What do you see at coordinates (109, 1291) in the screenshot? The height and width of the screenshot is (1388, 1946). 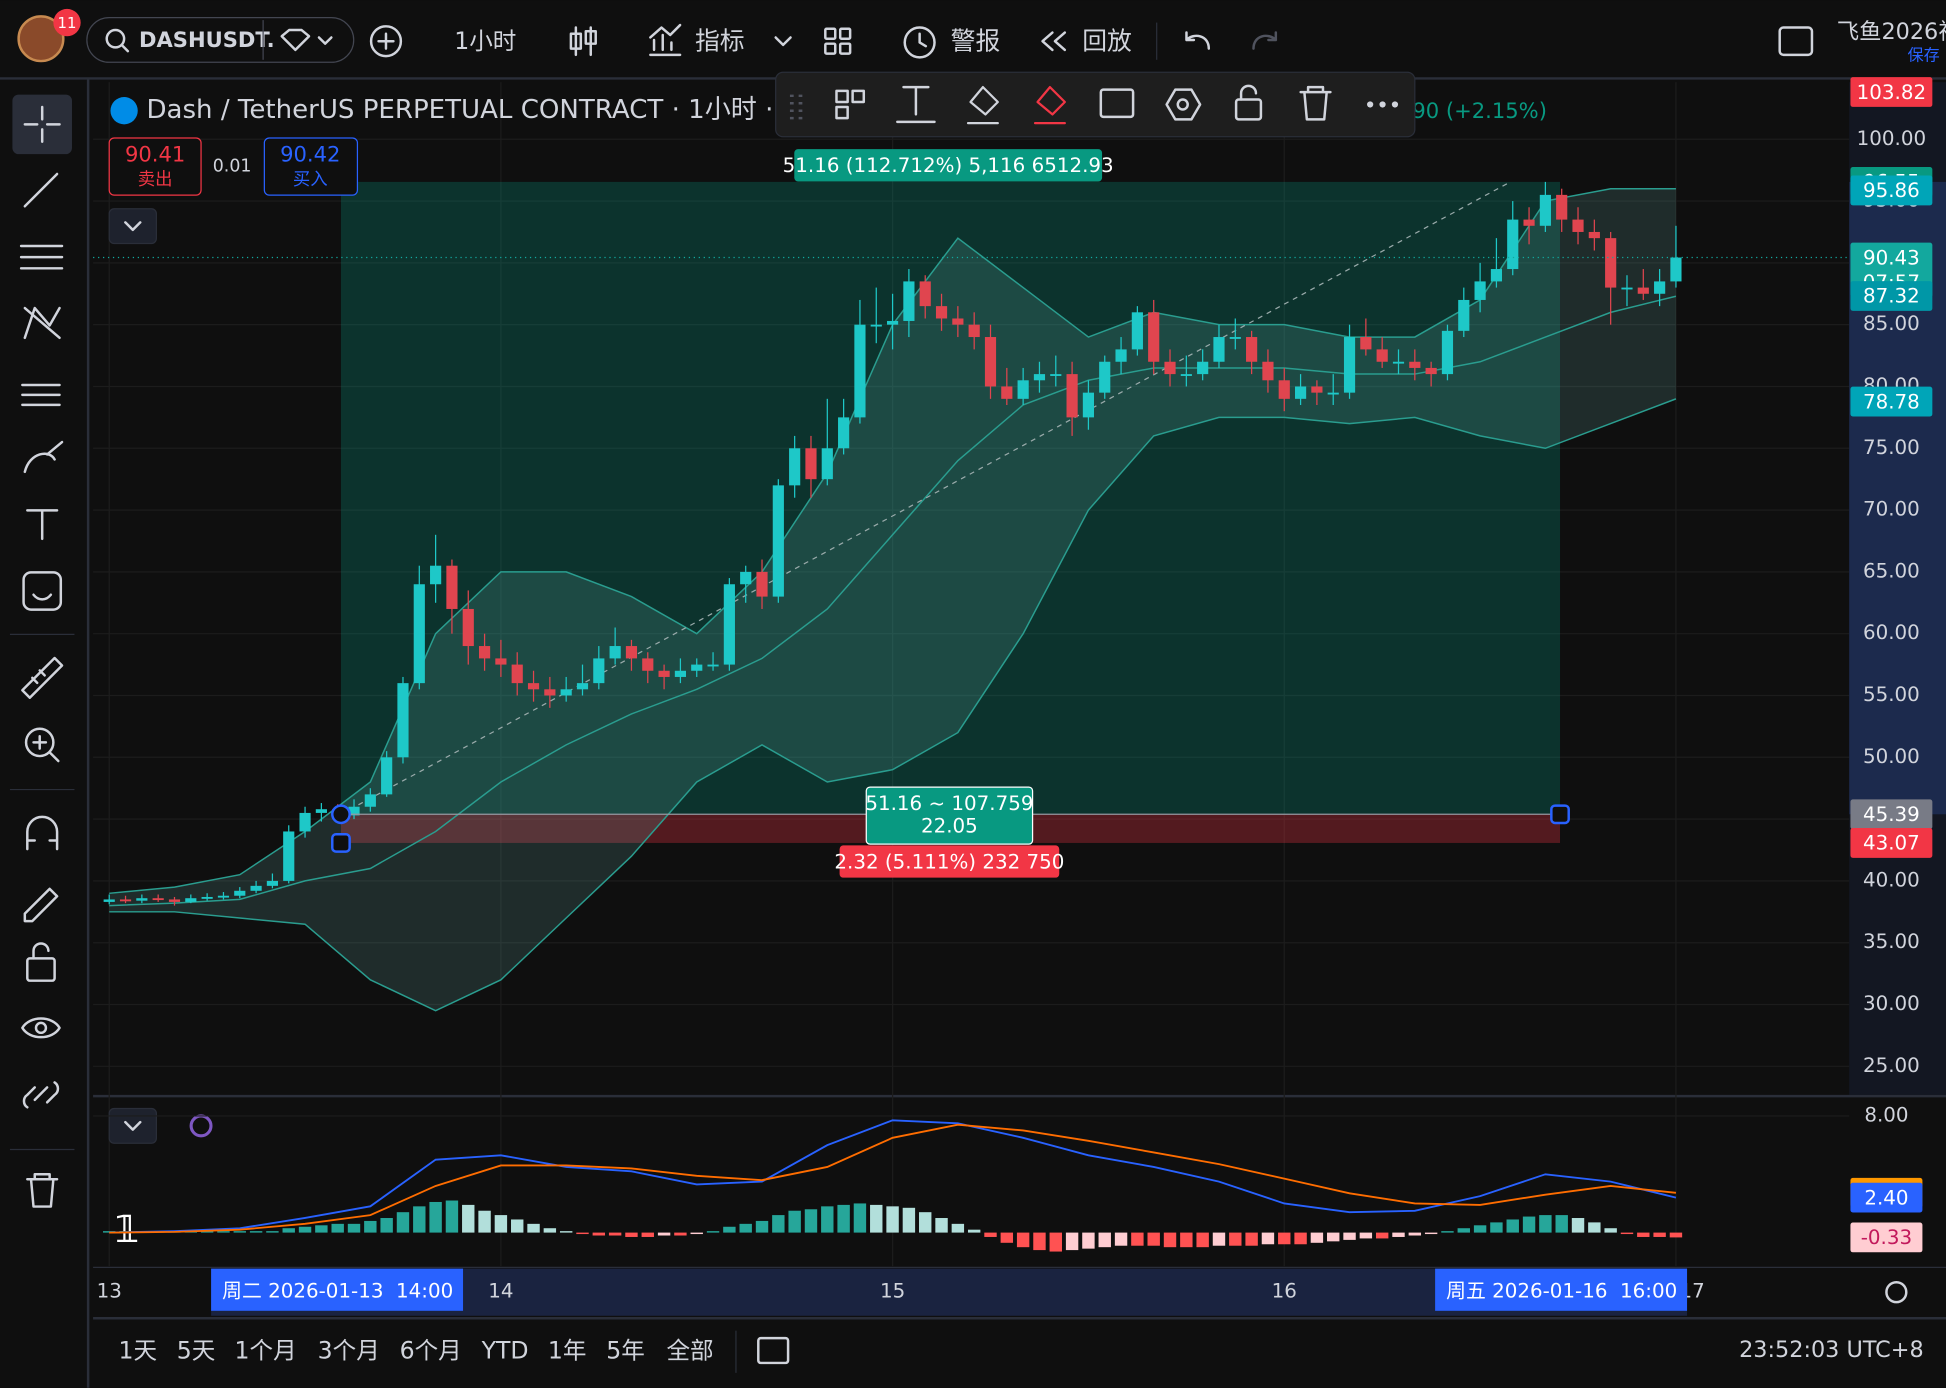 I see `time-label: 13` at bounding box center [109, 1291].